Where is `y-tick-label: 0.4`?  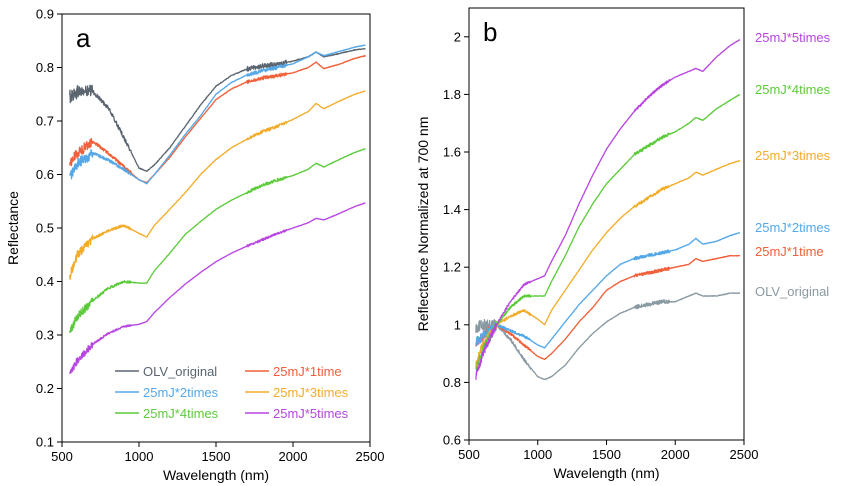 y-tick-label: 0.4 is located at coordinates (45, 281).